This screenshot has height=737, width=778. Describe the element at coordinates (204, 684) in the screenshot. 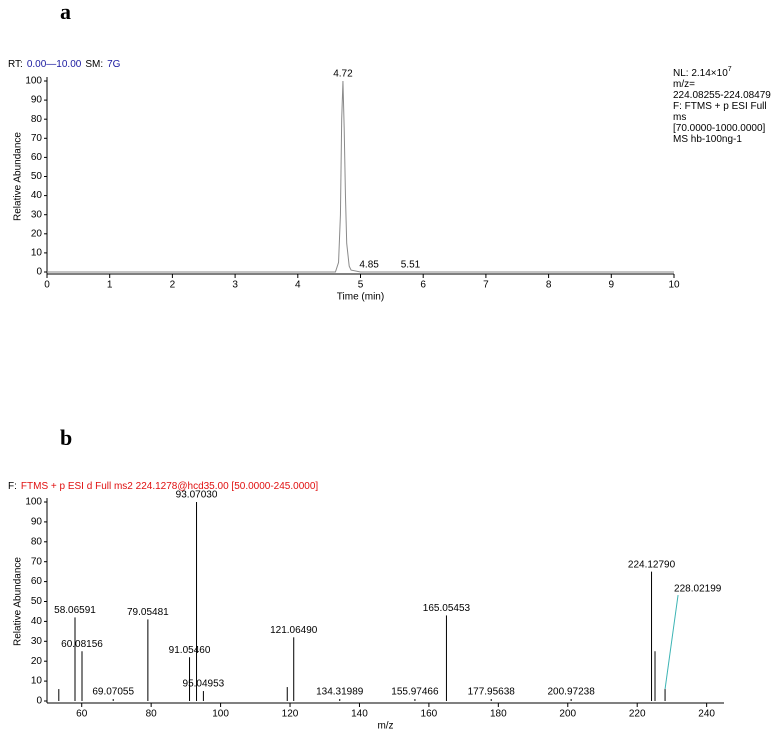

I see `peak-label: 95.04953` at that location.